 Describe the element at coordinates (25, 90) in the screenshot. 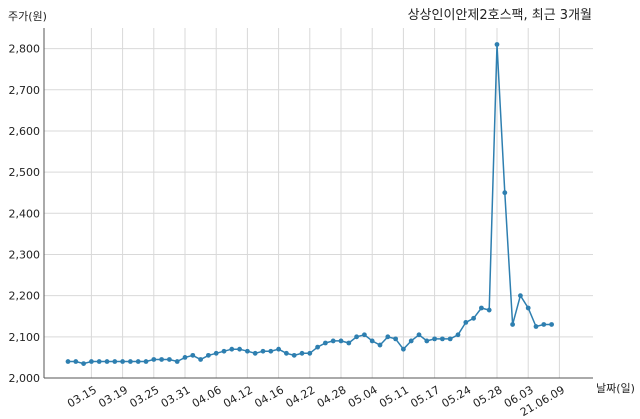

I see `y-tick-label: 2,700` at that location.